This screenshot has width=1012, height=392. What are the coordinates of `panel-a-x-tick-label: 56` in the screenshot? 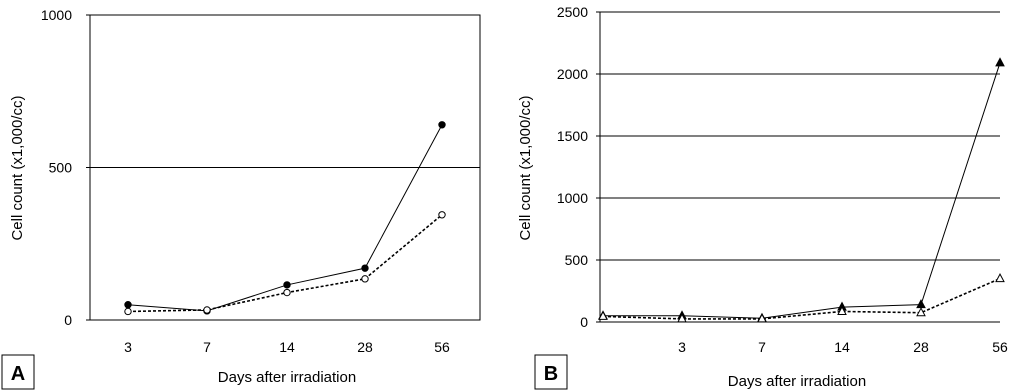 It's located at (442, 347).